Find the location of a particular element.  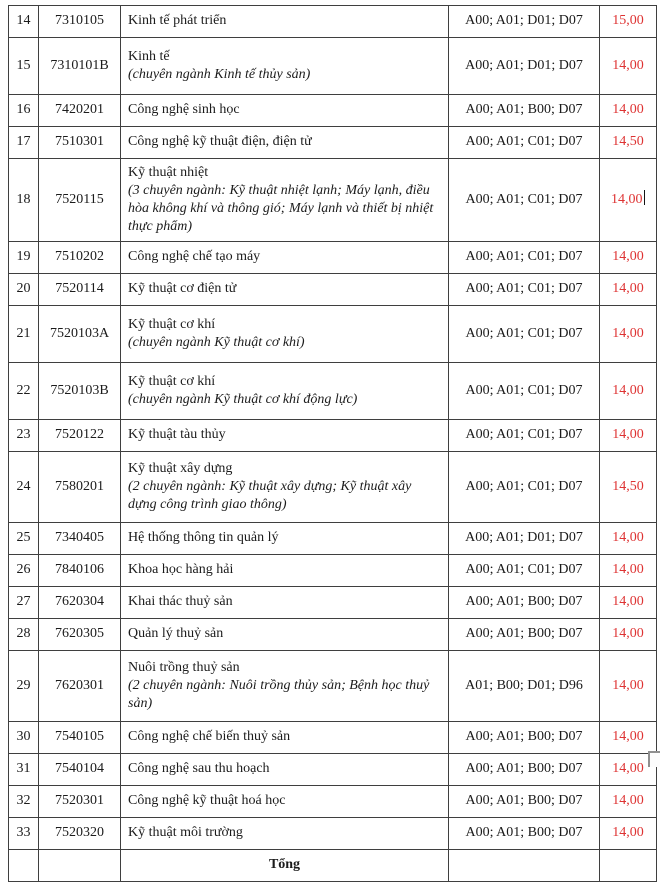

major-code-cell: 7520103B is located at coordinates (79, 391).